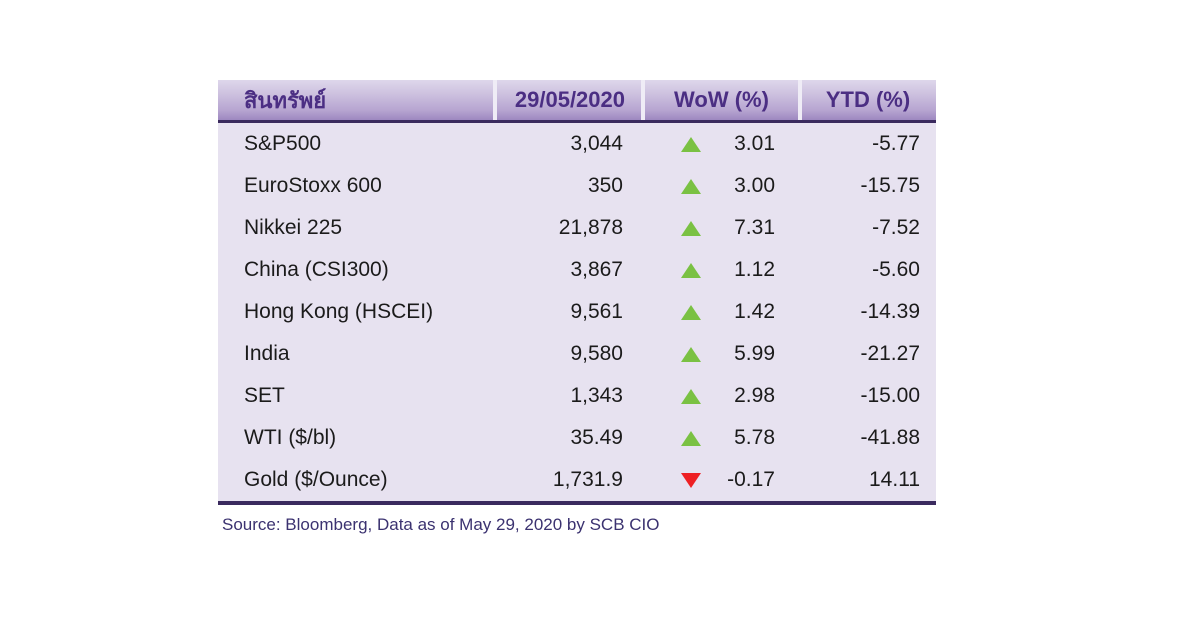 The height and width of the screenshot is (628, 1200). Describe the element at coordinates (596, 311) in the screenshot. I see `asset-value: 9,561` at that location.